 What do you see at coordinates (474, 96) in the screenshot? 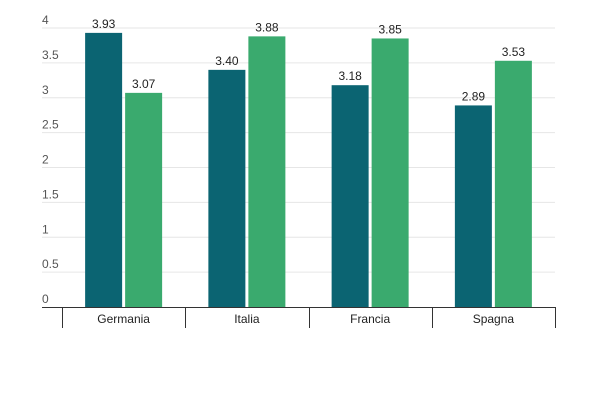
I see `bar-value-label: 2.89` at bounding box center [474, 96].